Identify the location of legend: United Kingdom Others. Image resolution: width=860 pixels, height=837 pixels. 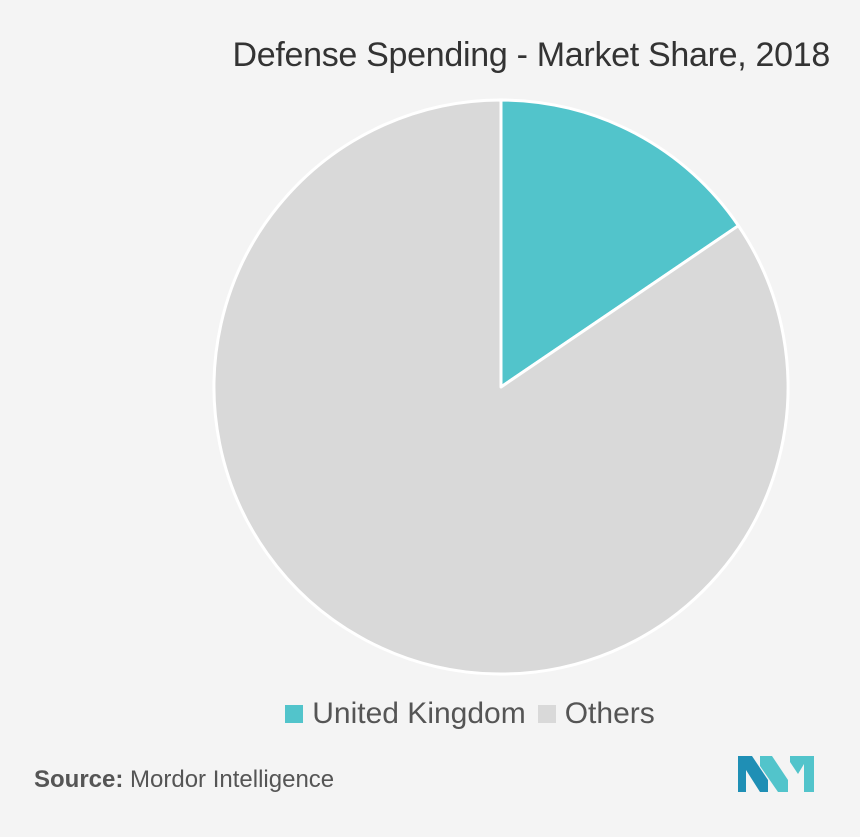
(430, 714).